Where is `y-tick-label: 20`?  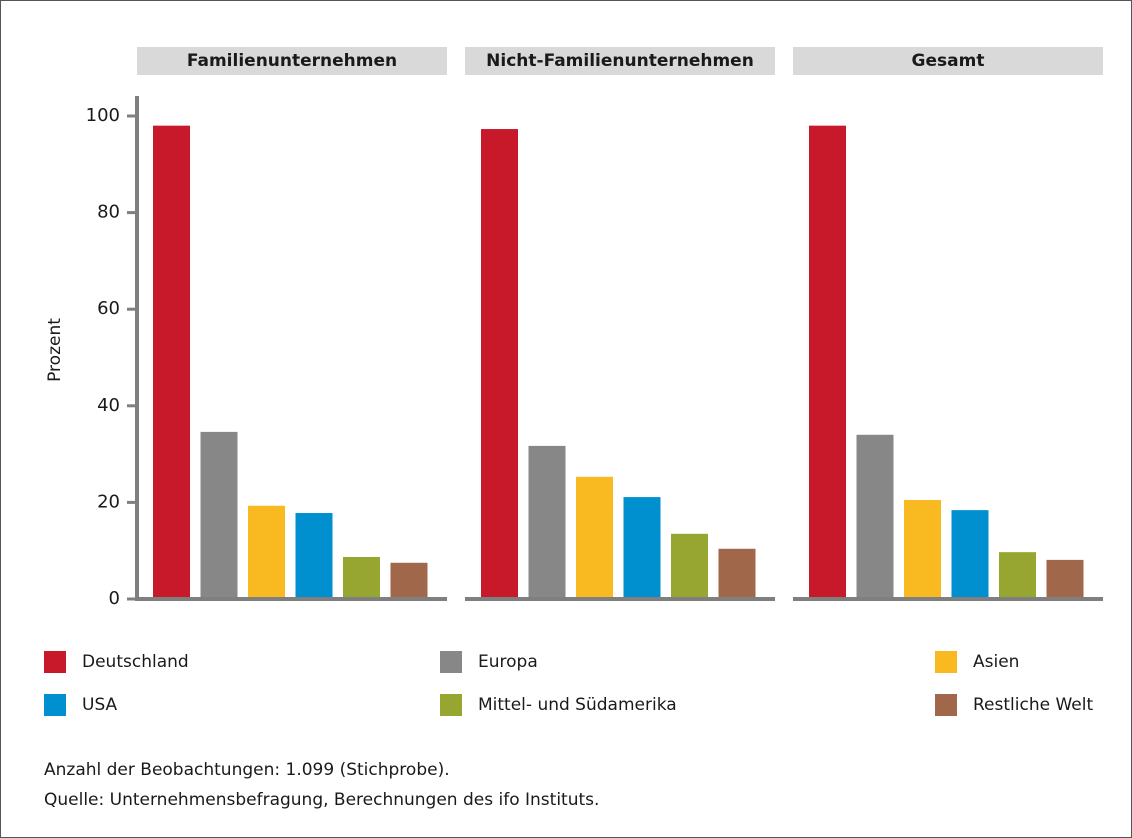
y-tick-label: 20 is located at coordinates (108, 501).